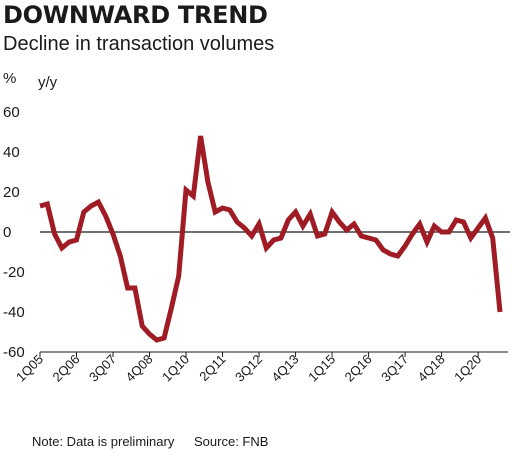 The width and height of the screenshot is (512, 452). Describe the element at coordinates (48, 82) in the screenshot. I see `y-unit-sublabel: y/y` at that location.